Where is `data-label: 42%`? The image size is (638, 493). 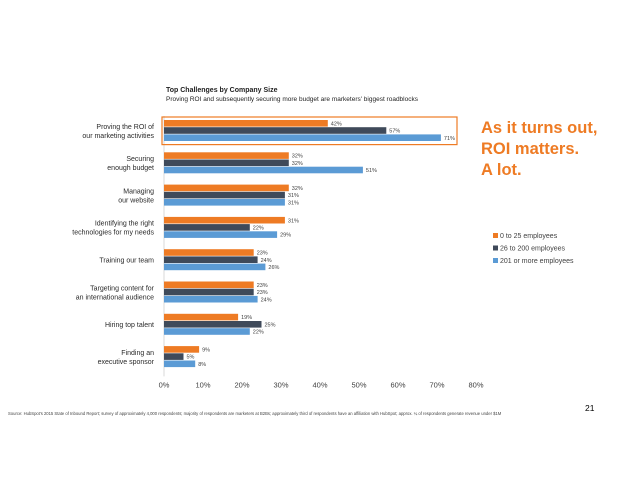 data-label: 42% is located at coordinates (336, 124).